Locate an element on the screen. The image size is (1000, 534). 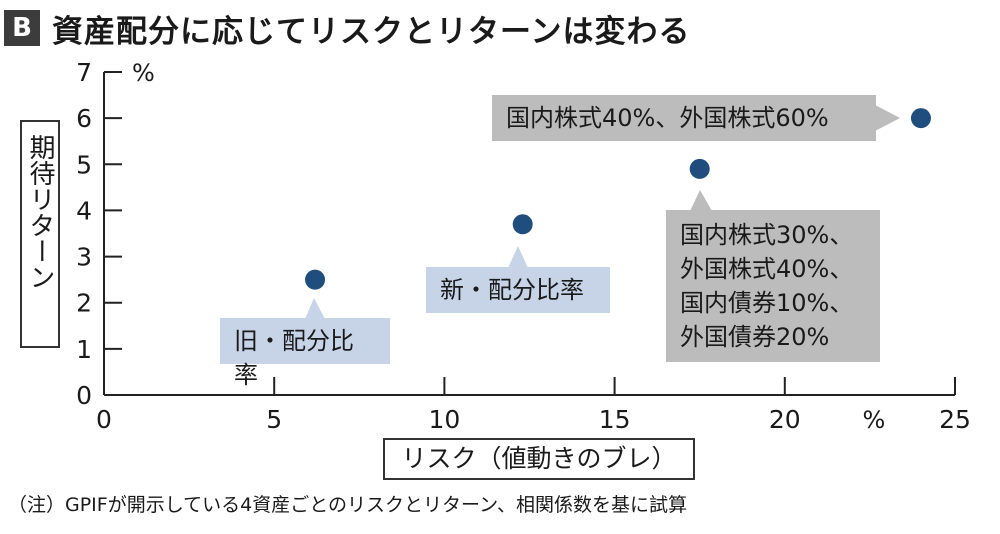
y-tick-label: 7 is located at coordinates (84, 72).